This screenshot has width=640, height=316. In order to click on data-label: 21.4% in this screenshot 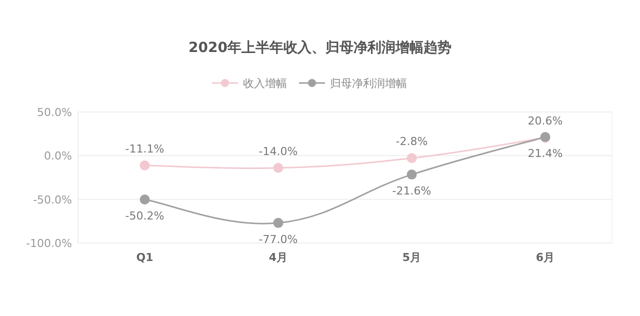, I will do `click(545, 153)`.